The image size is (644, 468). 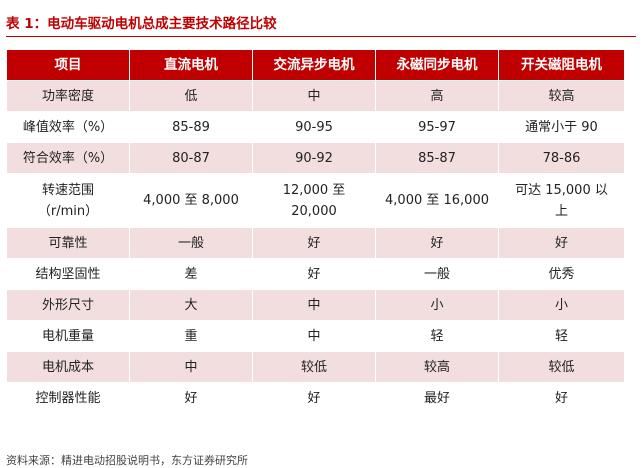 I want to click on table-cell: 12,000 至 20,000, so click(x=314, y=200).